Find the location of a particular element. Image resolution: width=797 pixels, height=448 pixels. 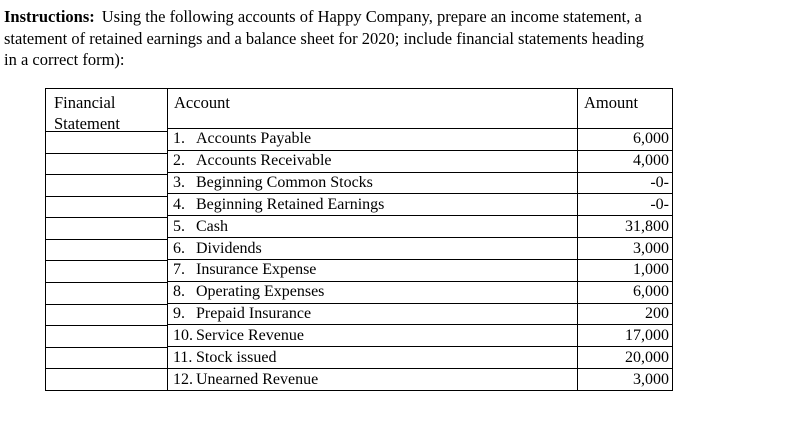

account-cell: 10. Service Revenue is located at coordinates (372, 336).